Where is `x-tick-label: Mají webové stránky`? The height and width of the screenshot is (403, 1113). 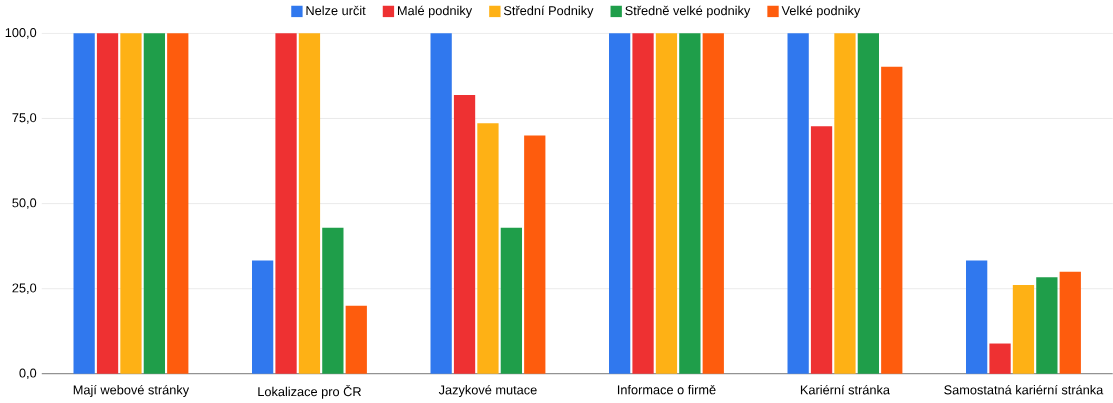
x-tick-label: Mají webové stránky is located at coordinates (131, 390).